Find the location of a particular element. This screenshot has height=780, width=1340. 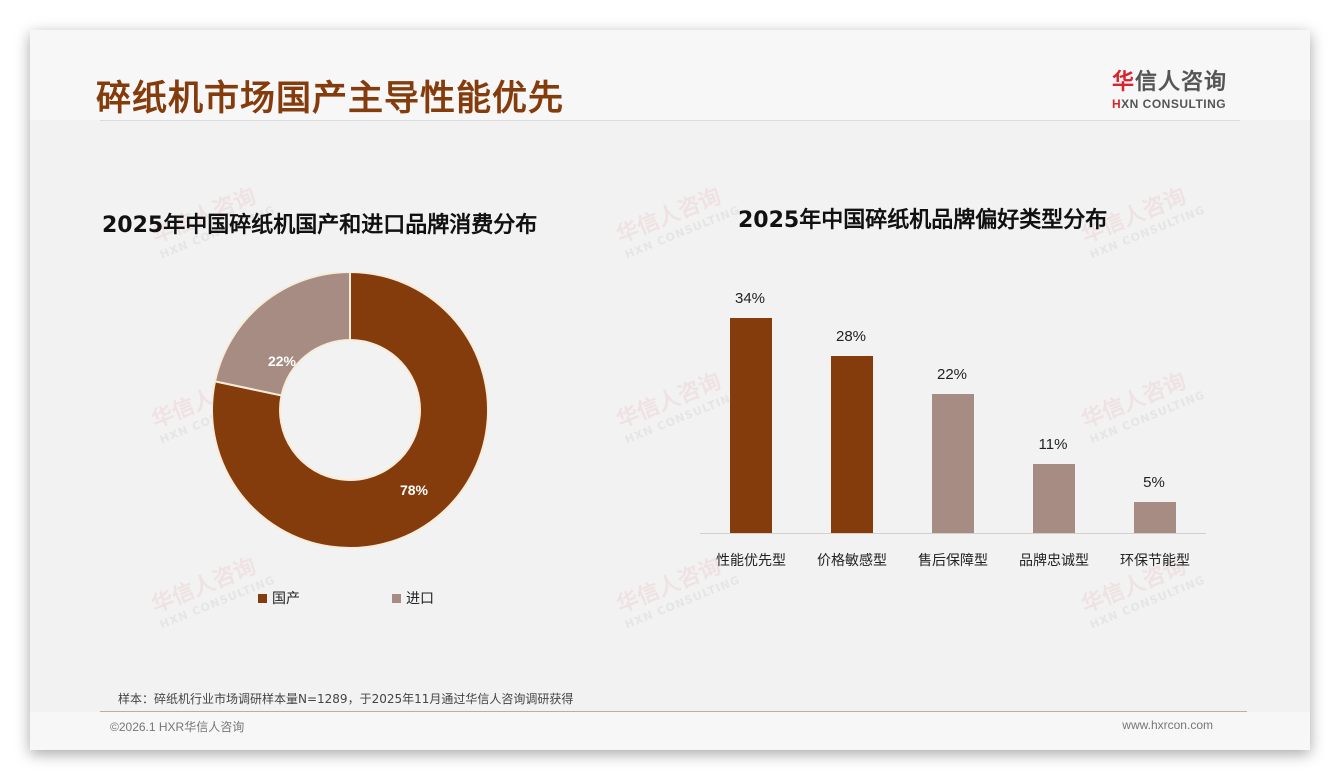

company-logo: 华信人咨询 HXN CONSULTING is located at coordinates (1177, 89).